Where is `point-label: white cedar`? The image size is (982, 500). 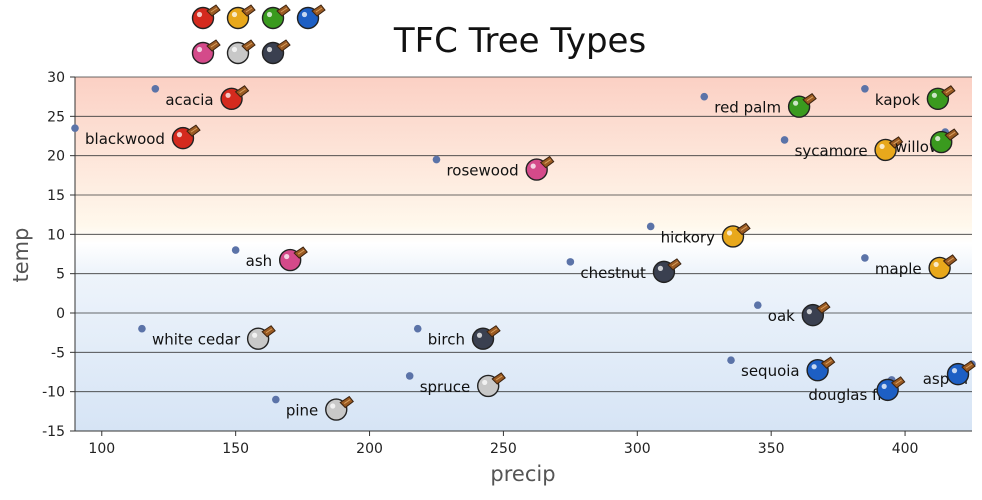 point-label: white cedar is located at coordinates (196, 340).